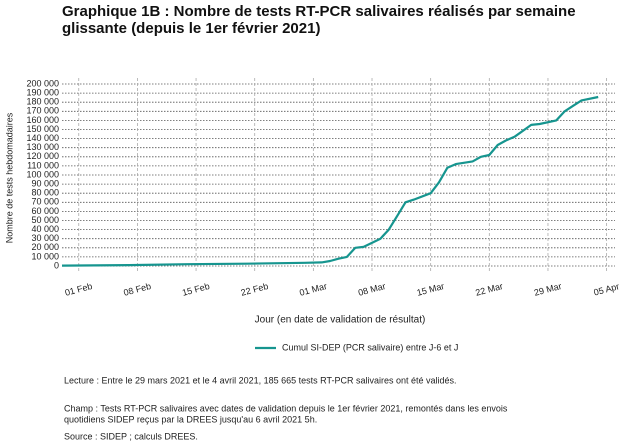 This screenshot has width=635, height=445. What do you see at coordinates (42, 92) in the screenshot?
I see `y-tick-label: 190 000` at bounding box center [42, 92].